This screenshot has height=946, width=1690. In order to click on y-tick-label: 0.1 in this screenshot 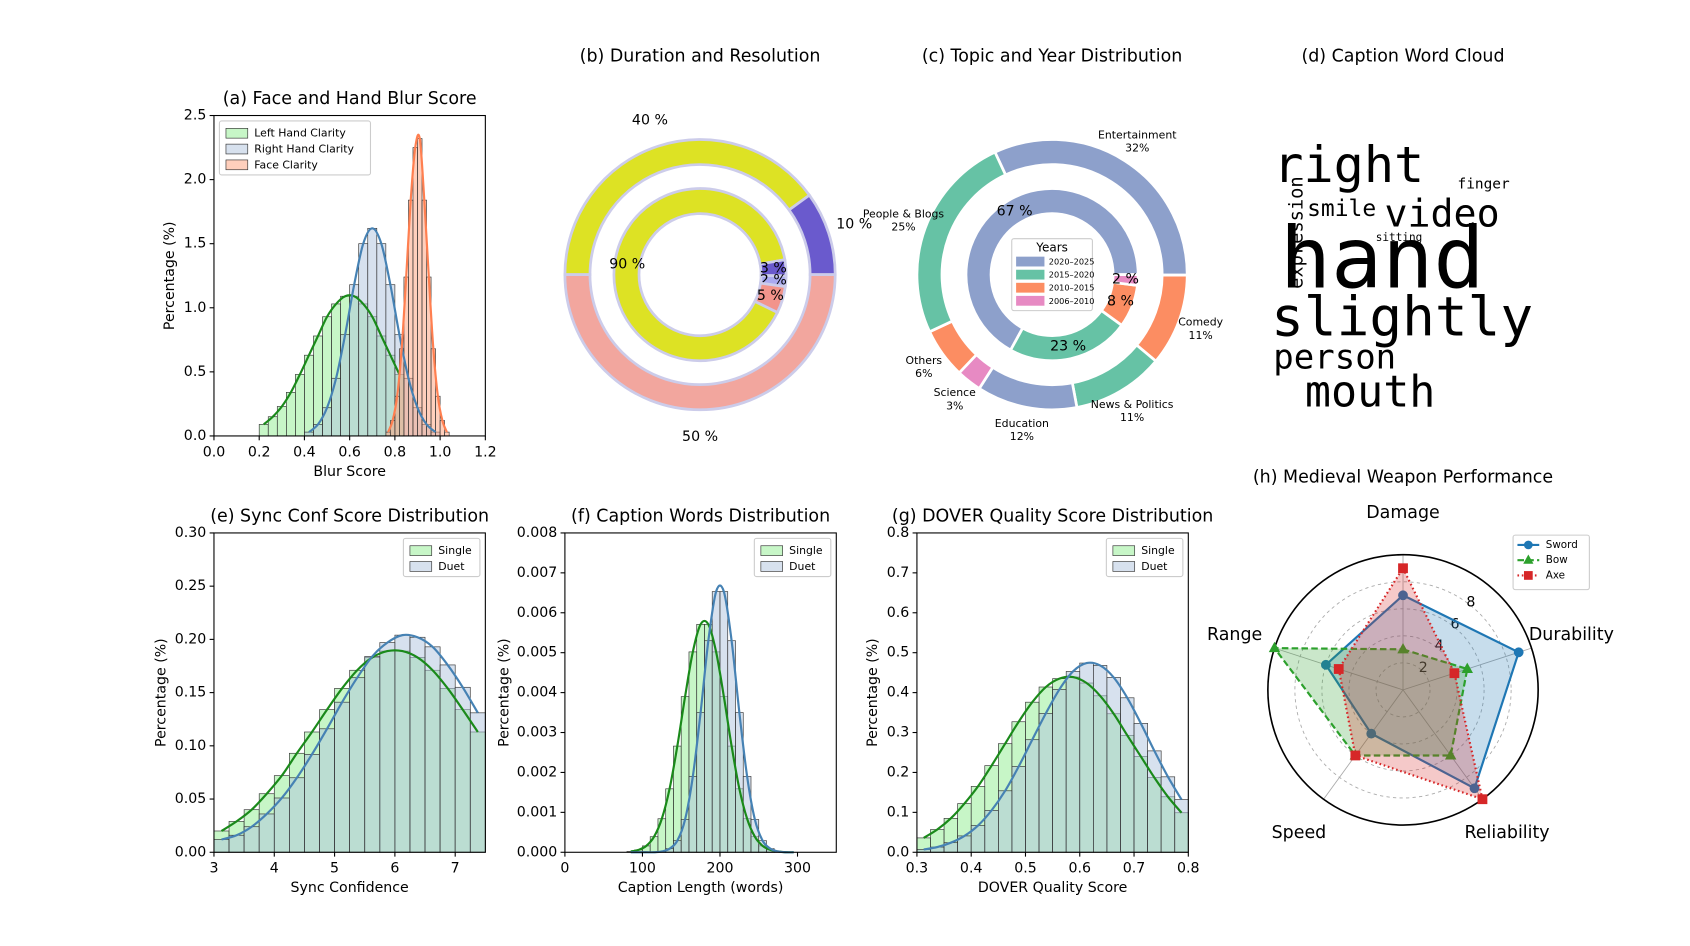, I will do `click(898, 812)`.